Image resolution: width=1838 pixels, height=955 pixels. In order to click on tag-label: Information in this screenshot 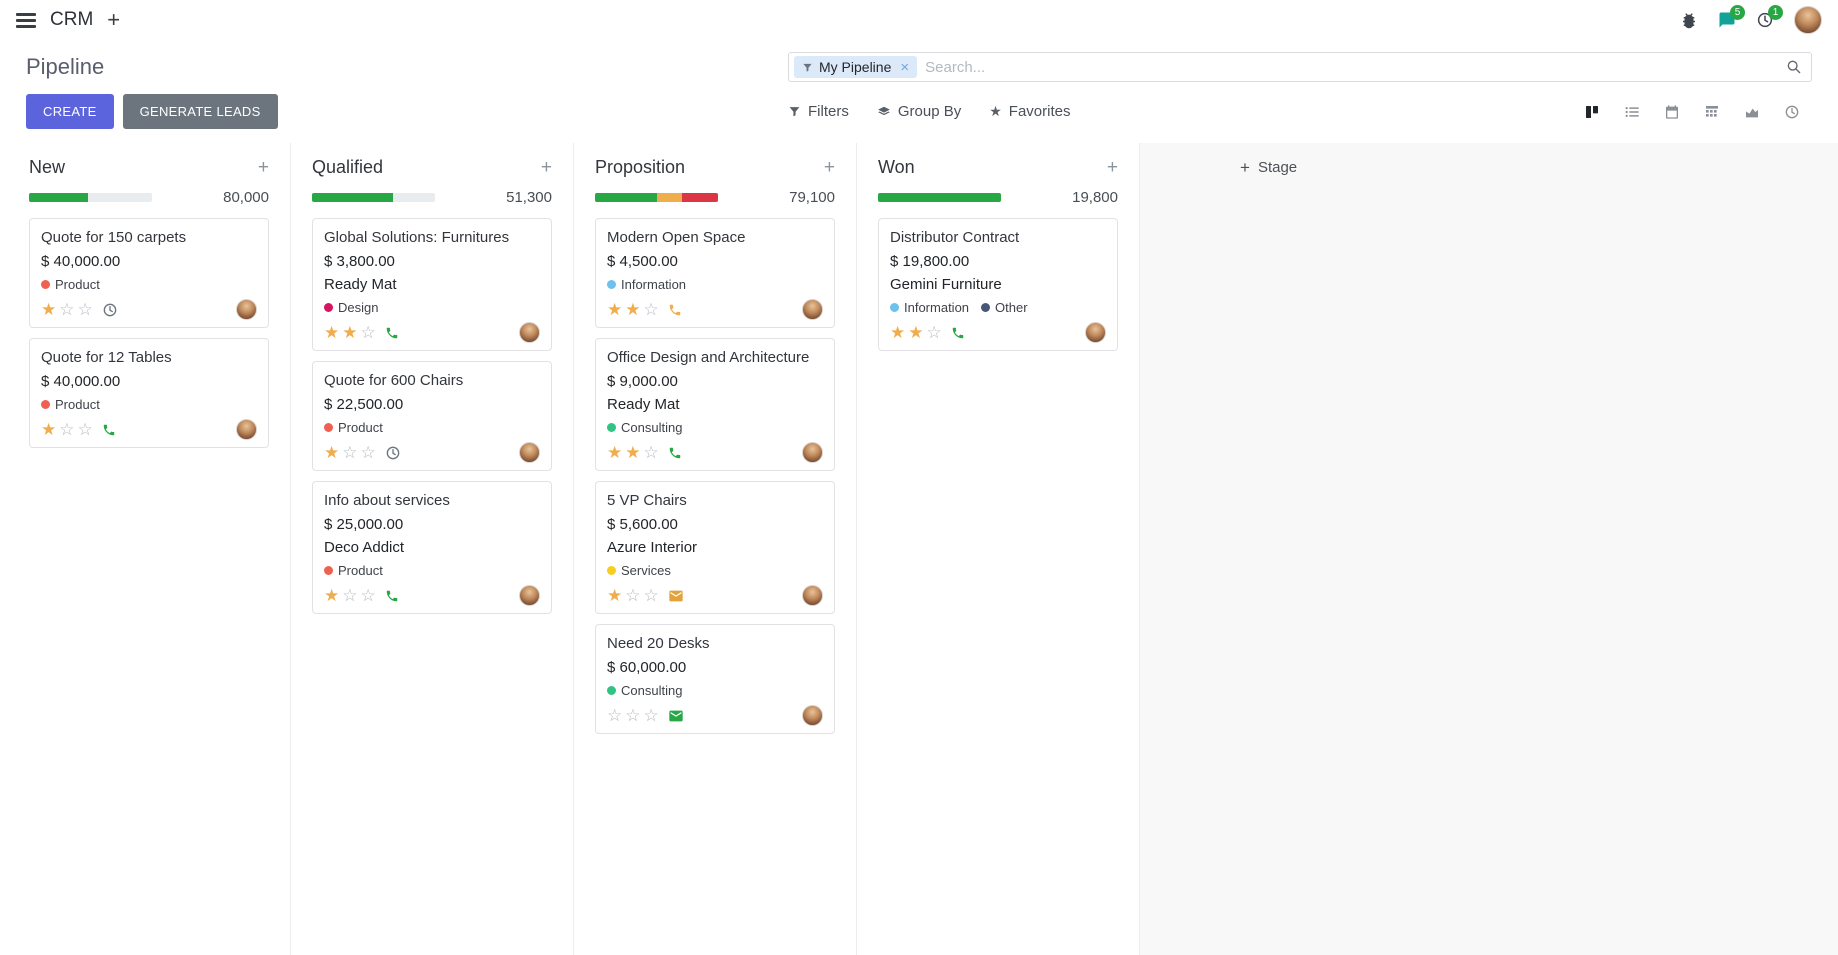, I will do `click(937, 307)`.